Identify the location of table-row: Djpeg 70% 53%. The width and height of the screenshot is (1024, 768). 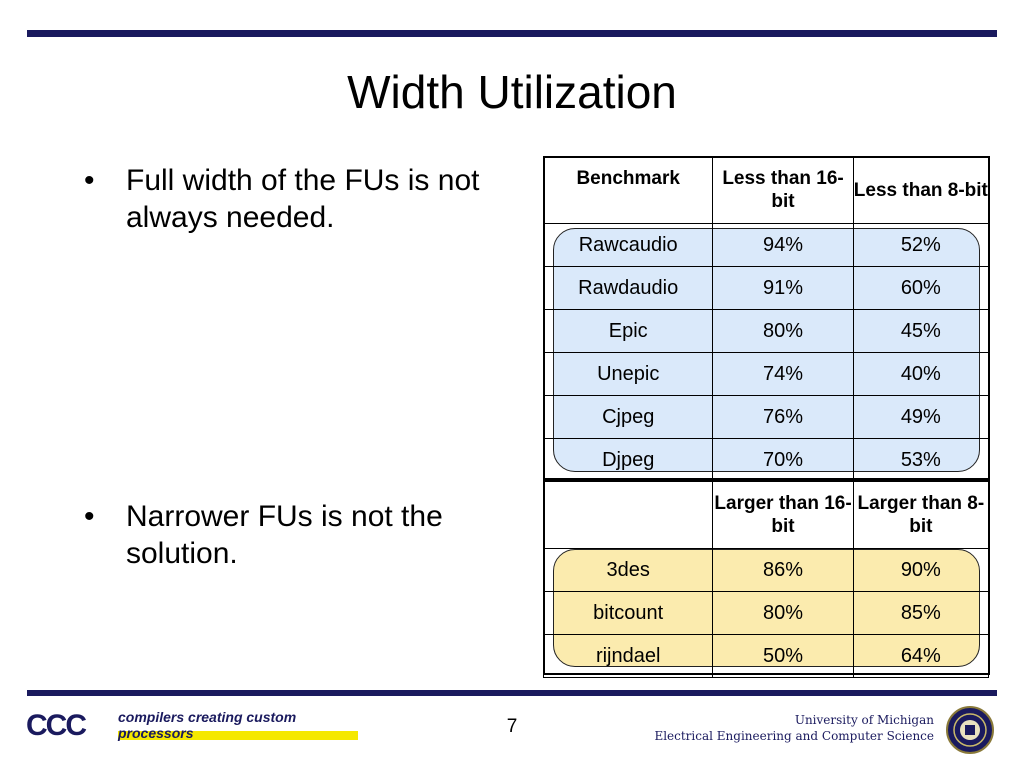
(766, 460).